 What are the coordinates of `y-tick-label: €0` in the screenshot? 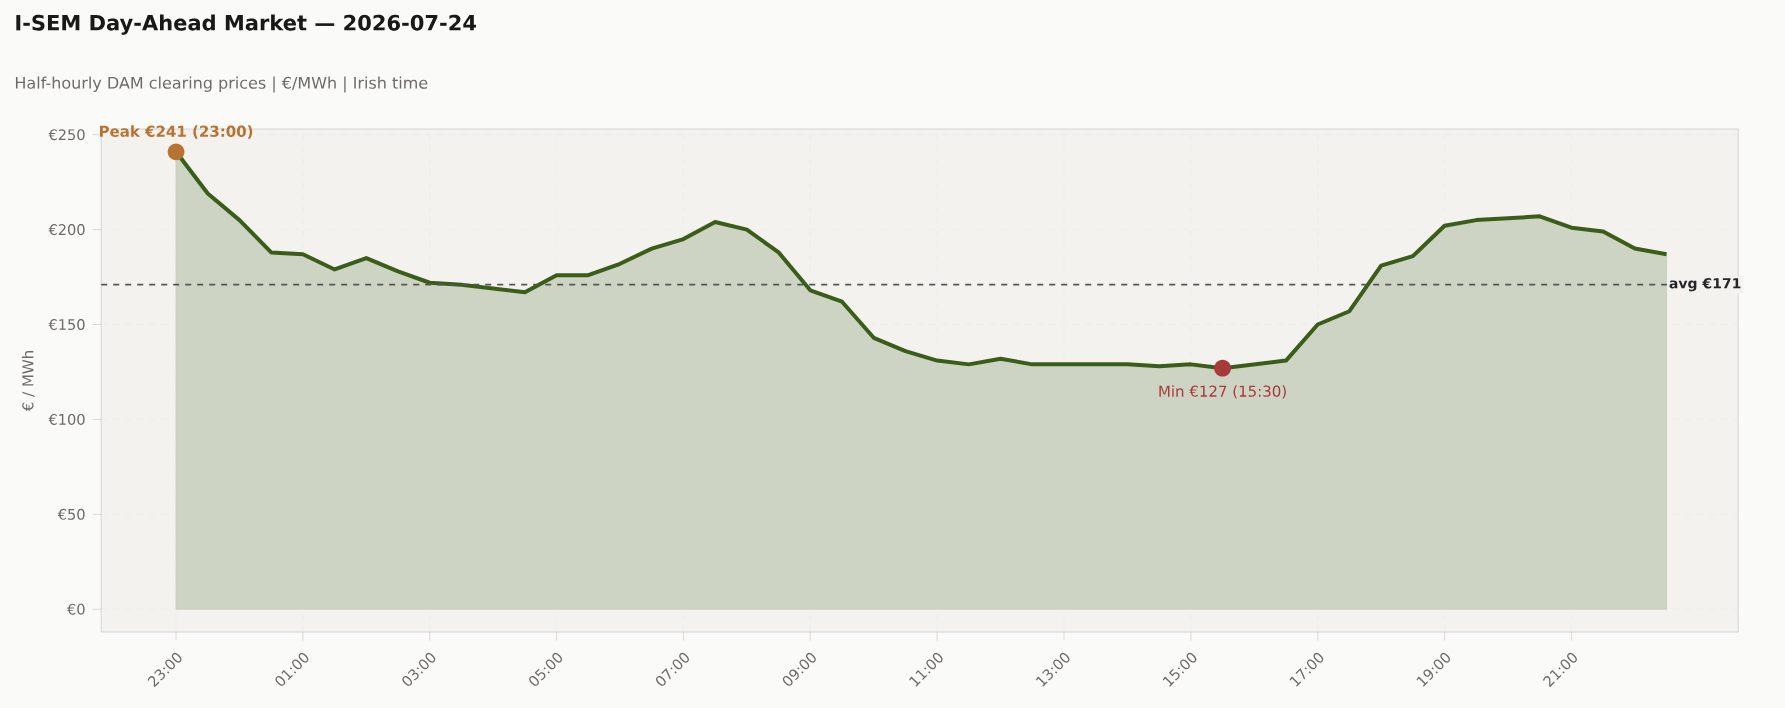 It's located at (76, 609).